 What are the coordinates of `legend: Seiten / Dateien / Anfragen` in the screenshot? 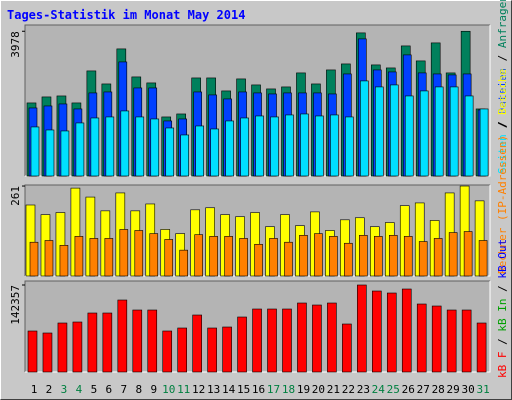 It's located at (502, 87).